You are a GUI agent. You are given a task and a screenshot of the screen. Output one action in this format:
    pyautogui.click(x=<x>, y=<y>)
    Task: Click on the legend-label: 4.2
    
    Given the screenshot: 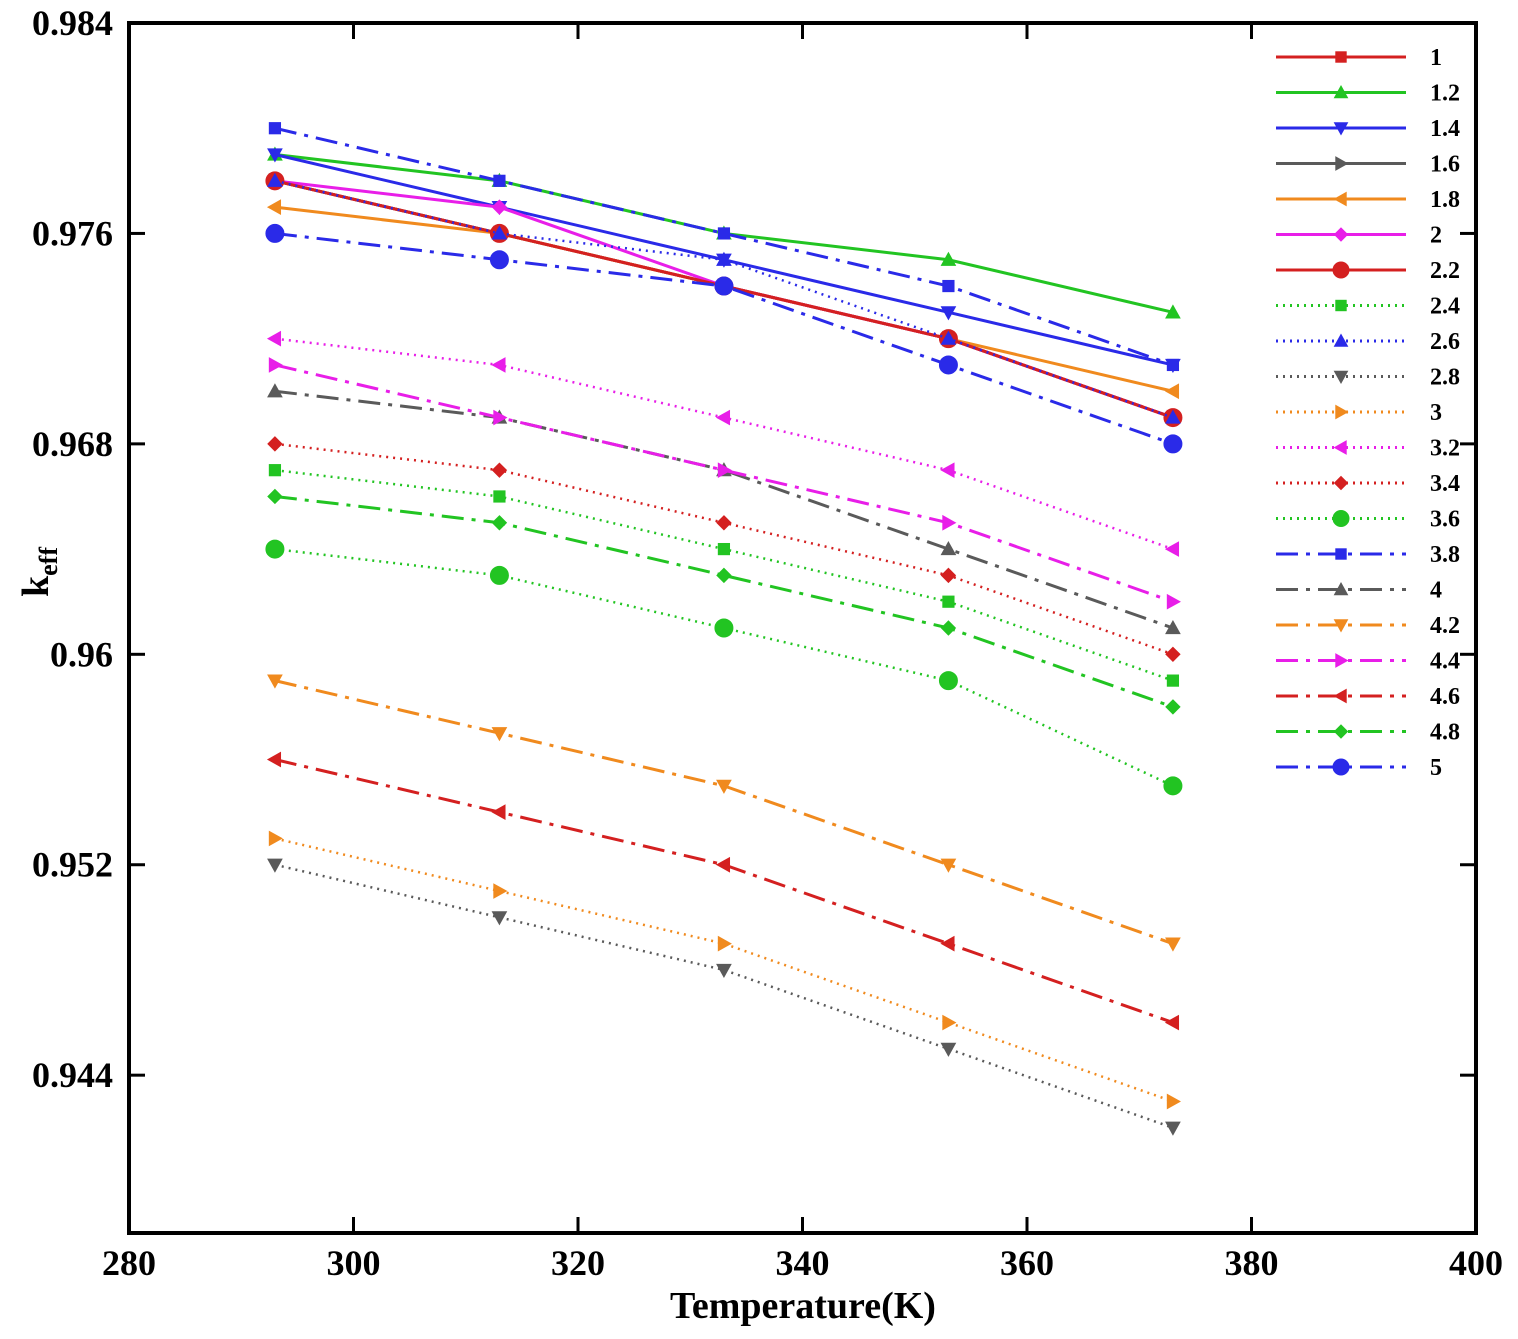 What is the action you would take?
    pyautogui.click(x=1445, y=626)
    